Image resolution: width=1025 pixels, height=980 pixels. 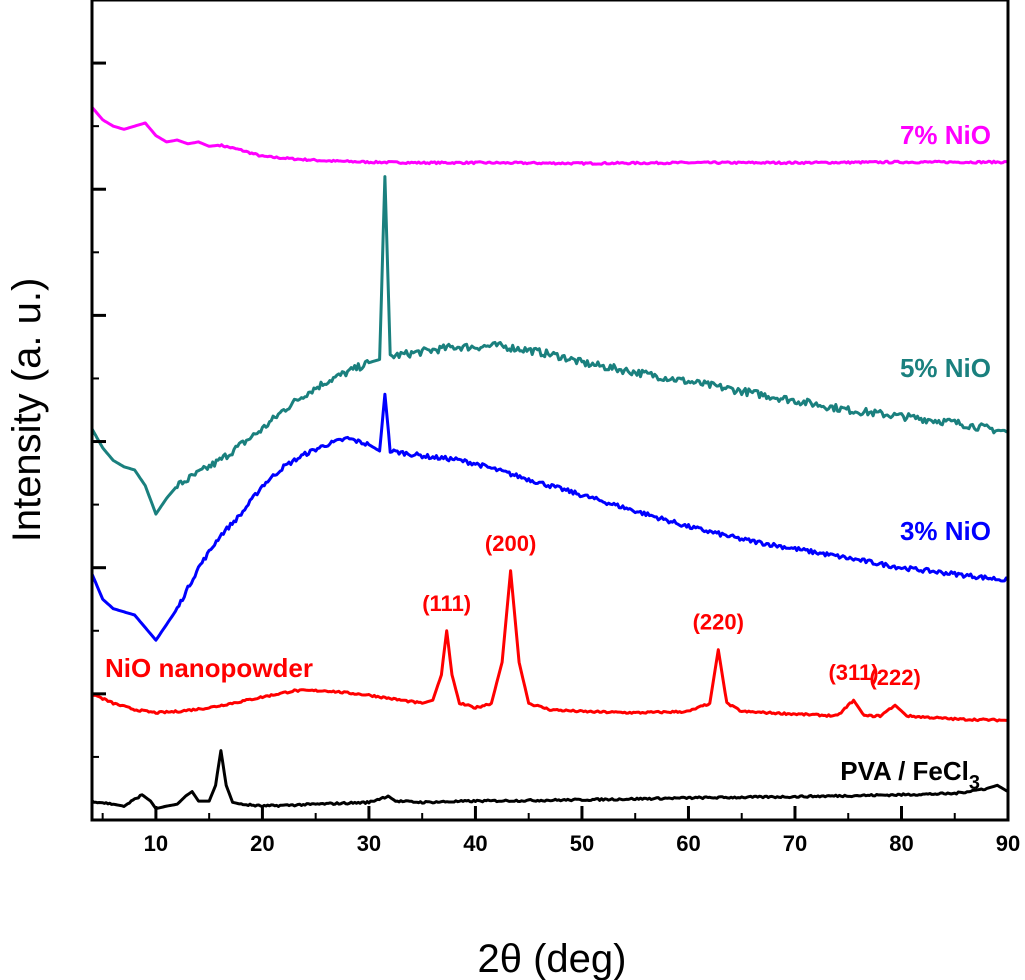 I want to click on label-pva-main: PVA / FeCl, so click(x=904, y=771).